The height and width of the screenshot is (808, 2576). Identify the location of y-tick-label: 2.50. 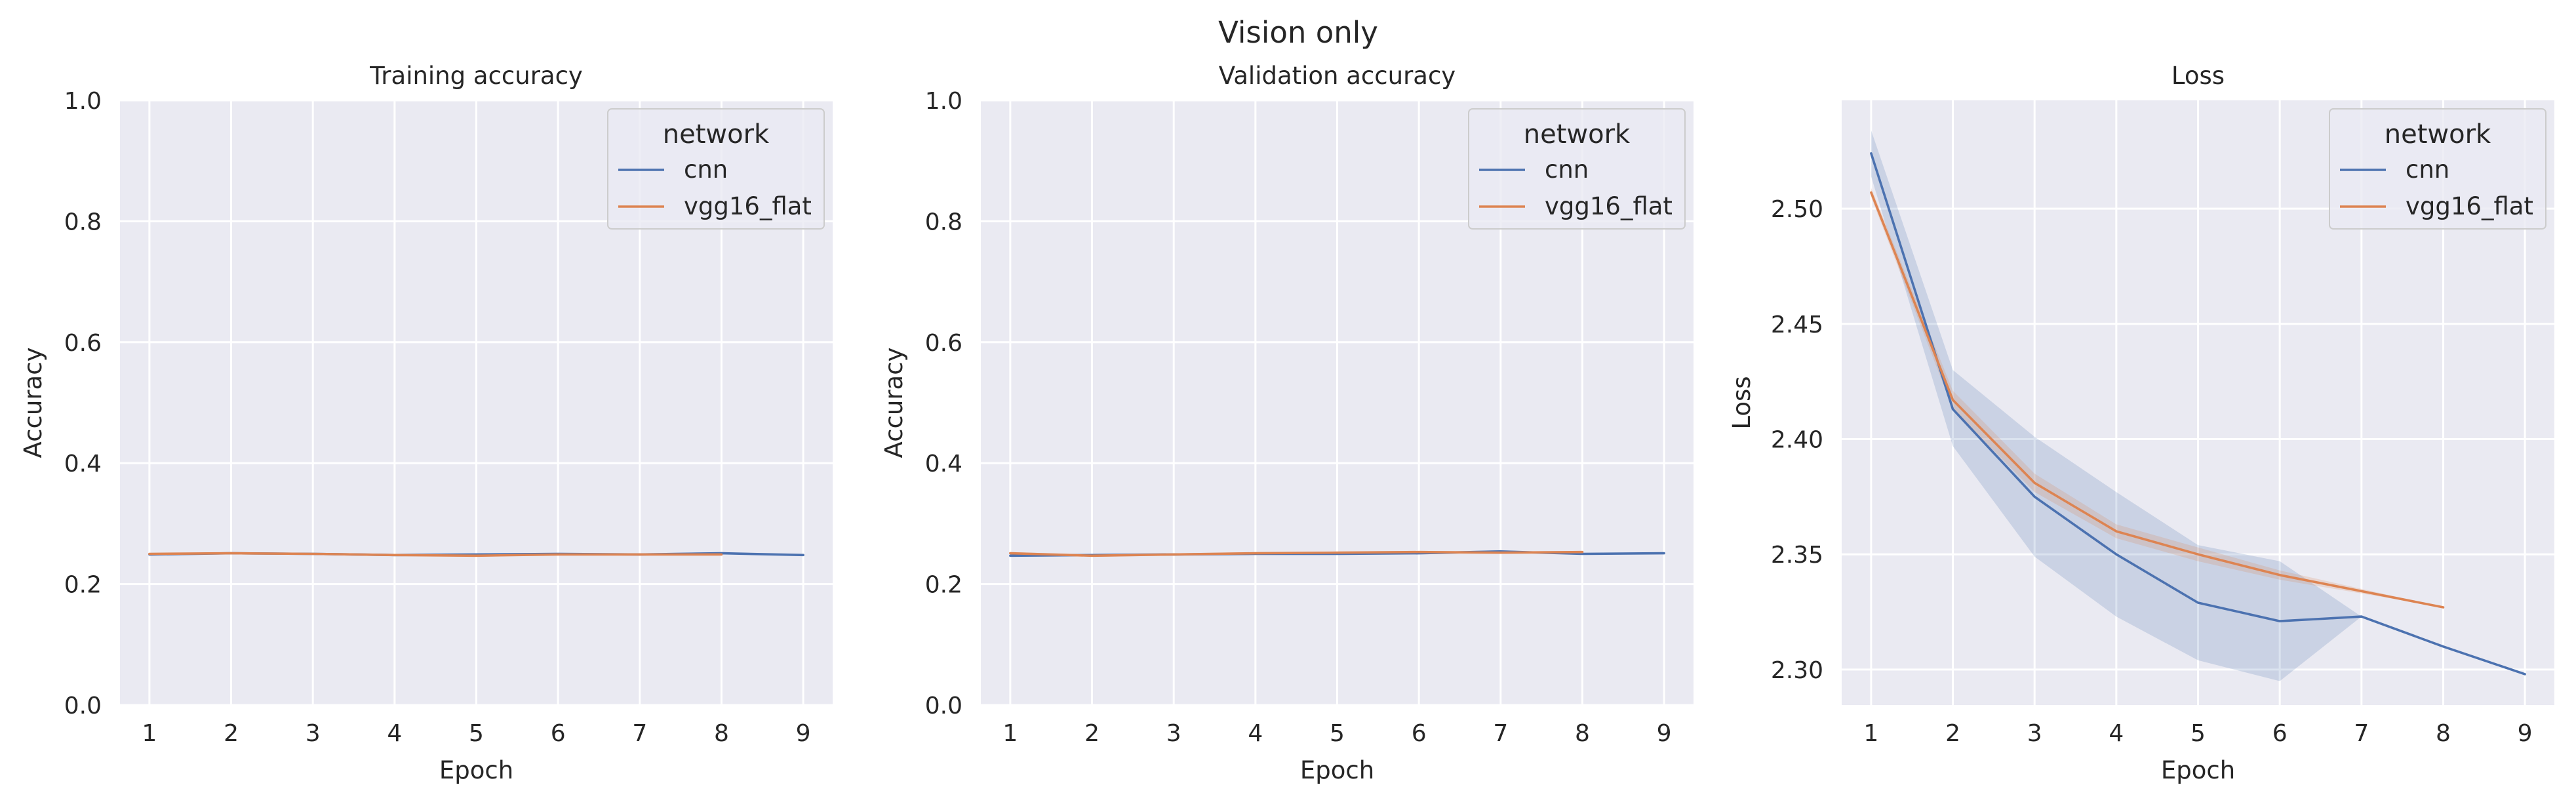
(1797, 210).